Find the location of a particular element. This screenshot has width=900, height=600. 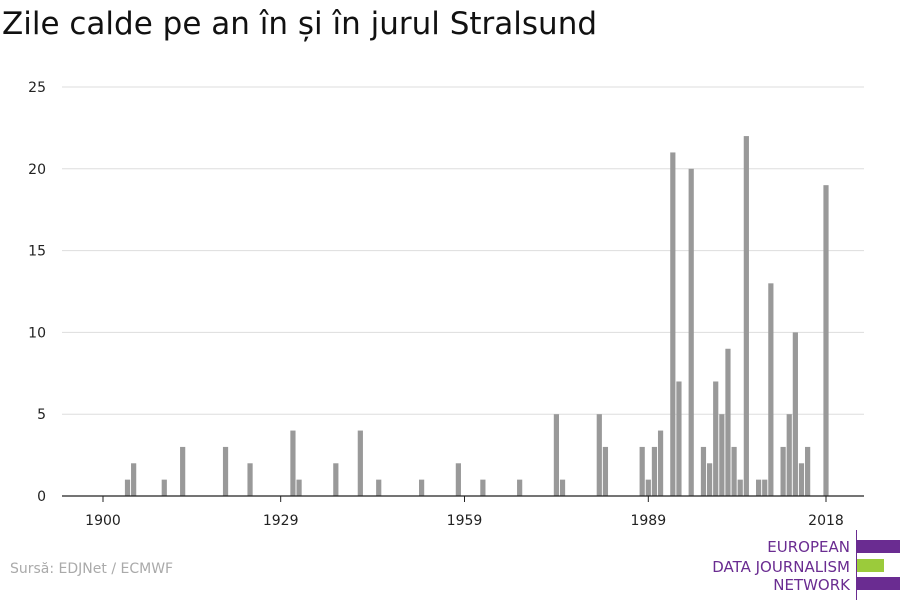

logo-text-line3: NETWORK is located at coordinates (811, 585).